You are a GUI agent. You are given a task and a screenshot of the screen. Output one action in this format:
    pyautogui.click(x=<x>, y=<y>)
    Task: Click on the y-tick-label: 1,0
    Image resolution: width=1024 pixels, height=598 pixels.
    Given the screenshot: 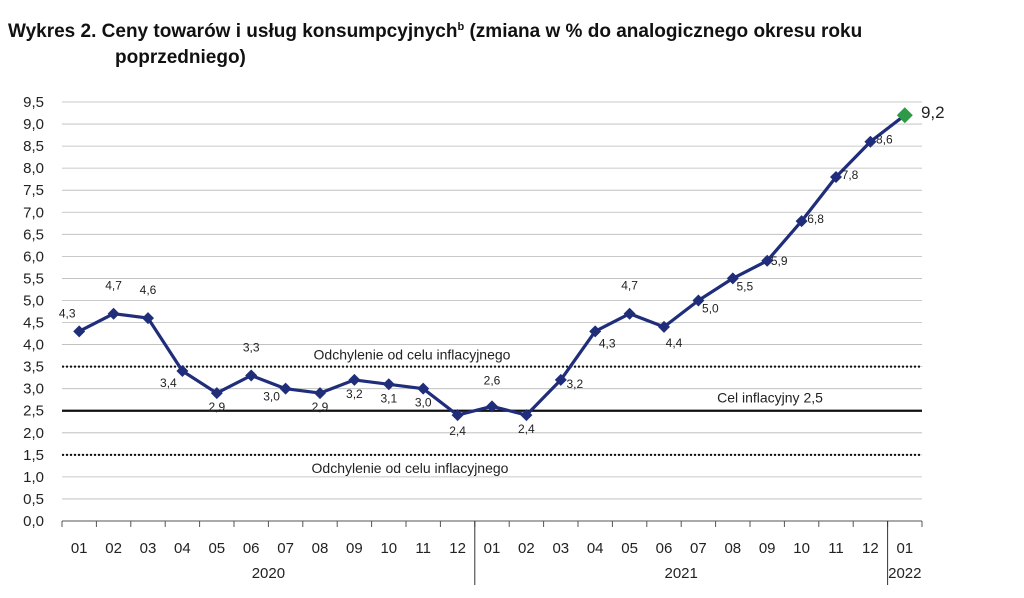 What is the action you would take?
    pyautogui.click(x=33, y=477)
    